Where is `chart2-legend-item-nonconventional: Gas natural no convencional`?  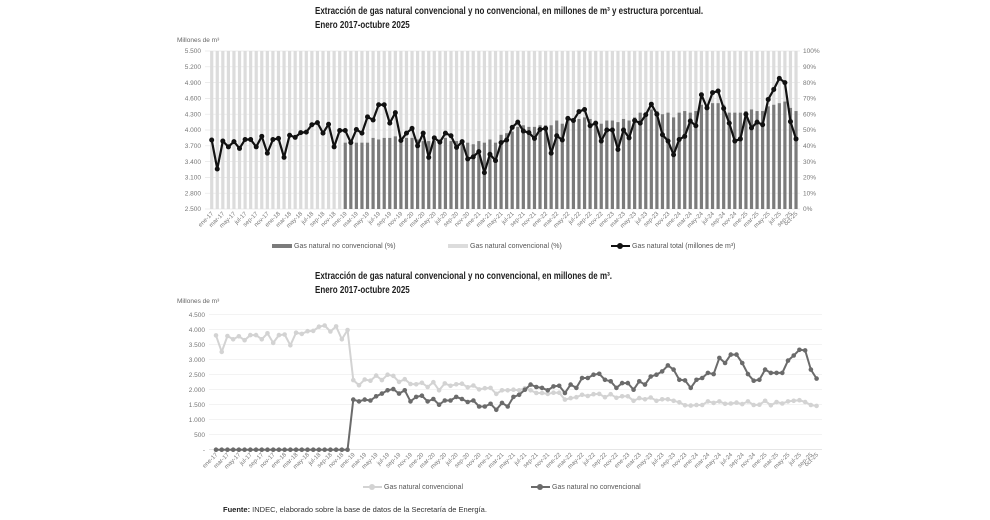
chart2-legend-item-nonconventional: Gas natural no convencional is located at coordinates (586, 487).